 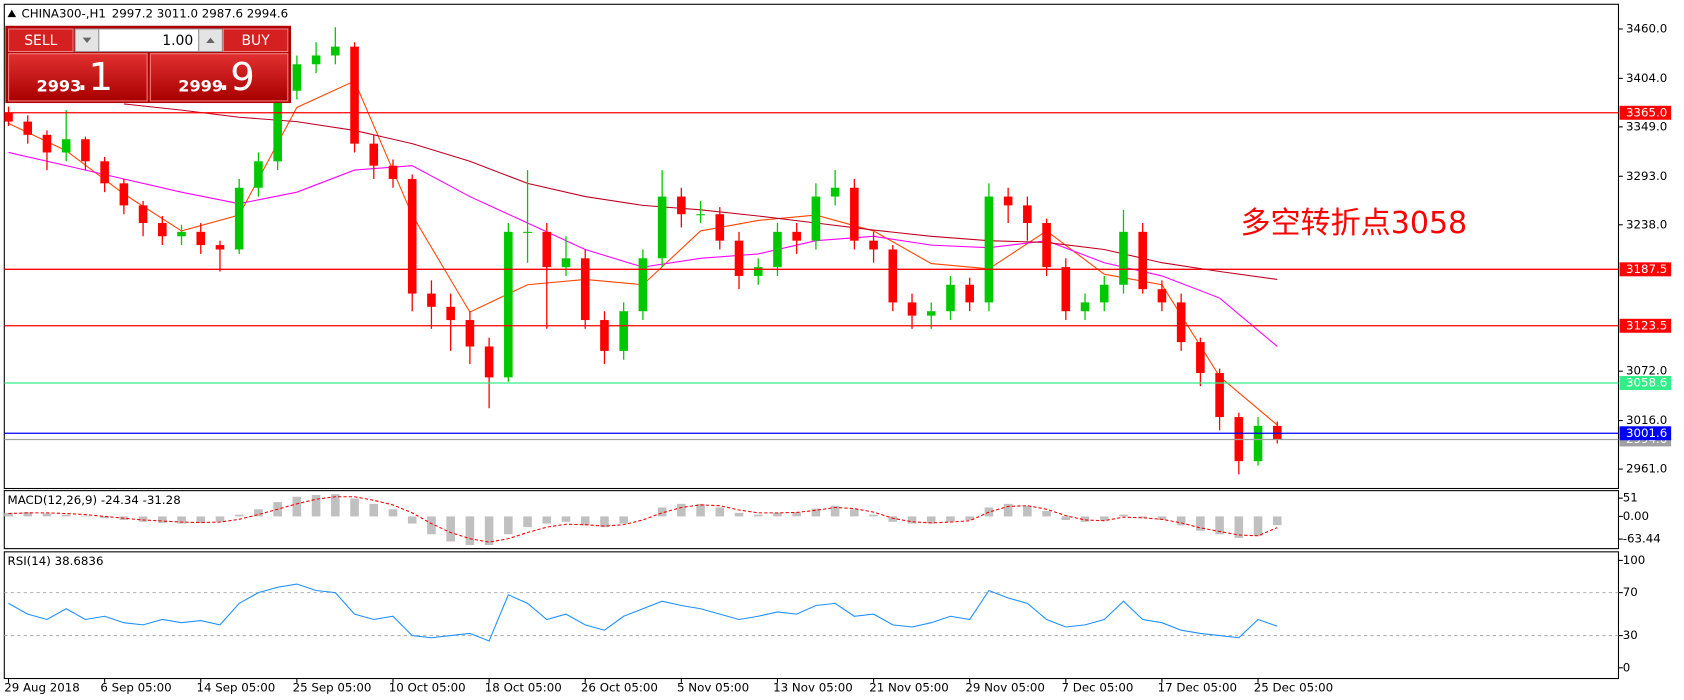 I want to click on symbol: CHINA300-,H1, so click(x=63, y=13).